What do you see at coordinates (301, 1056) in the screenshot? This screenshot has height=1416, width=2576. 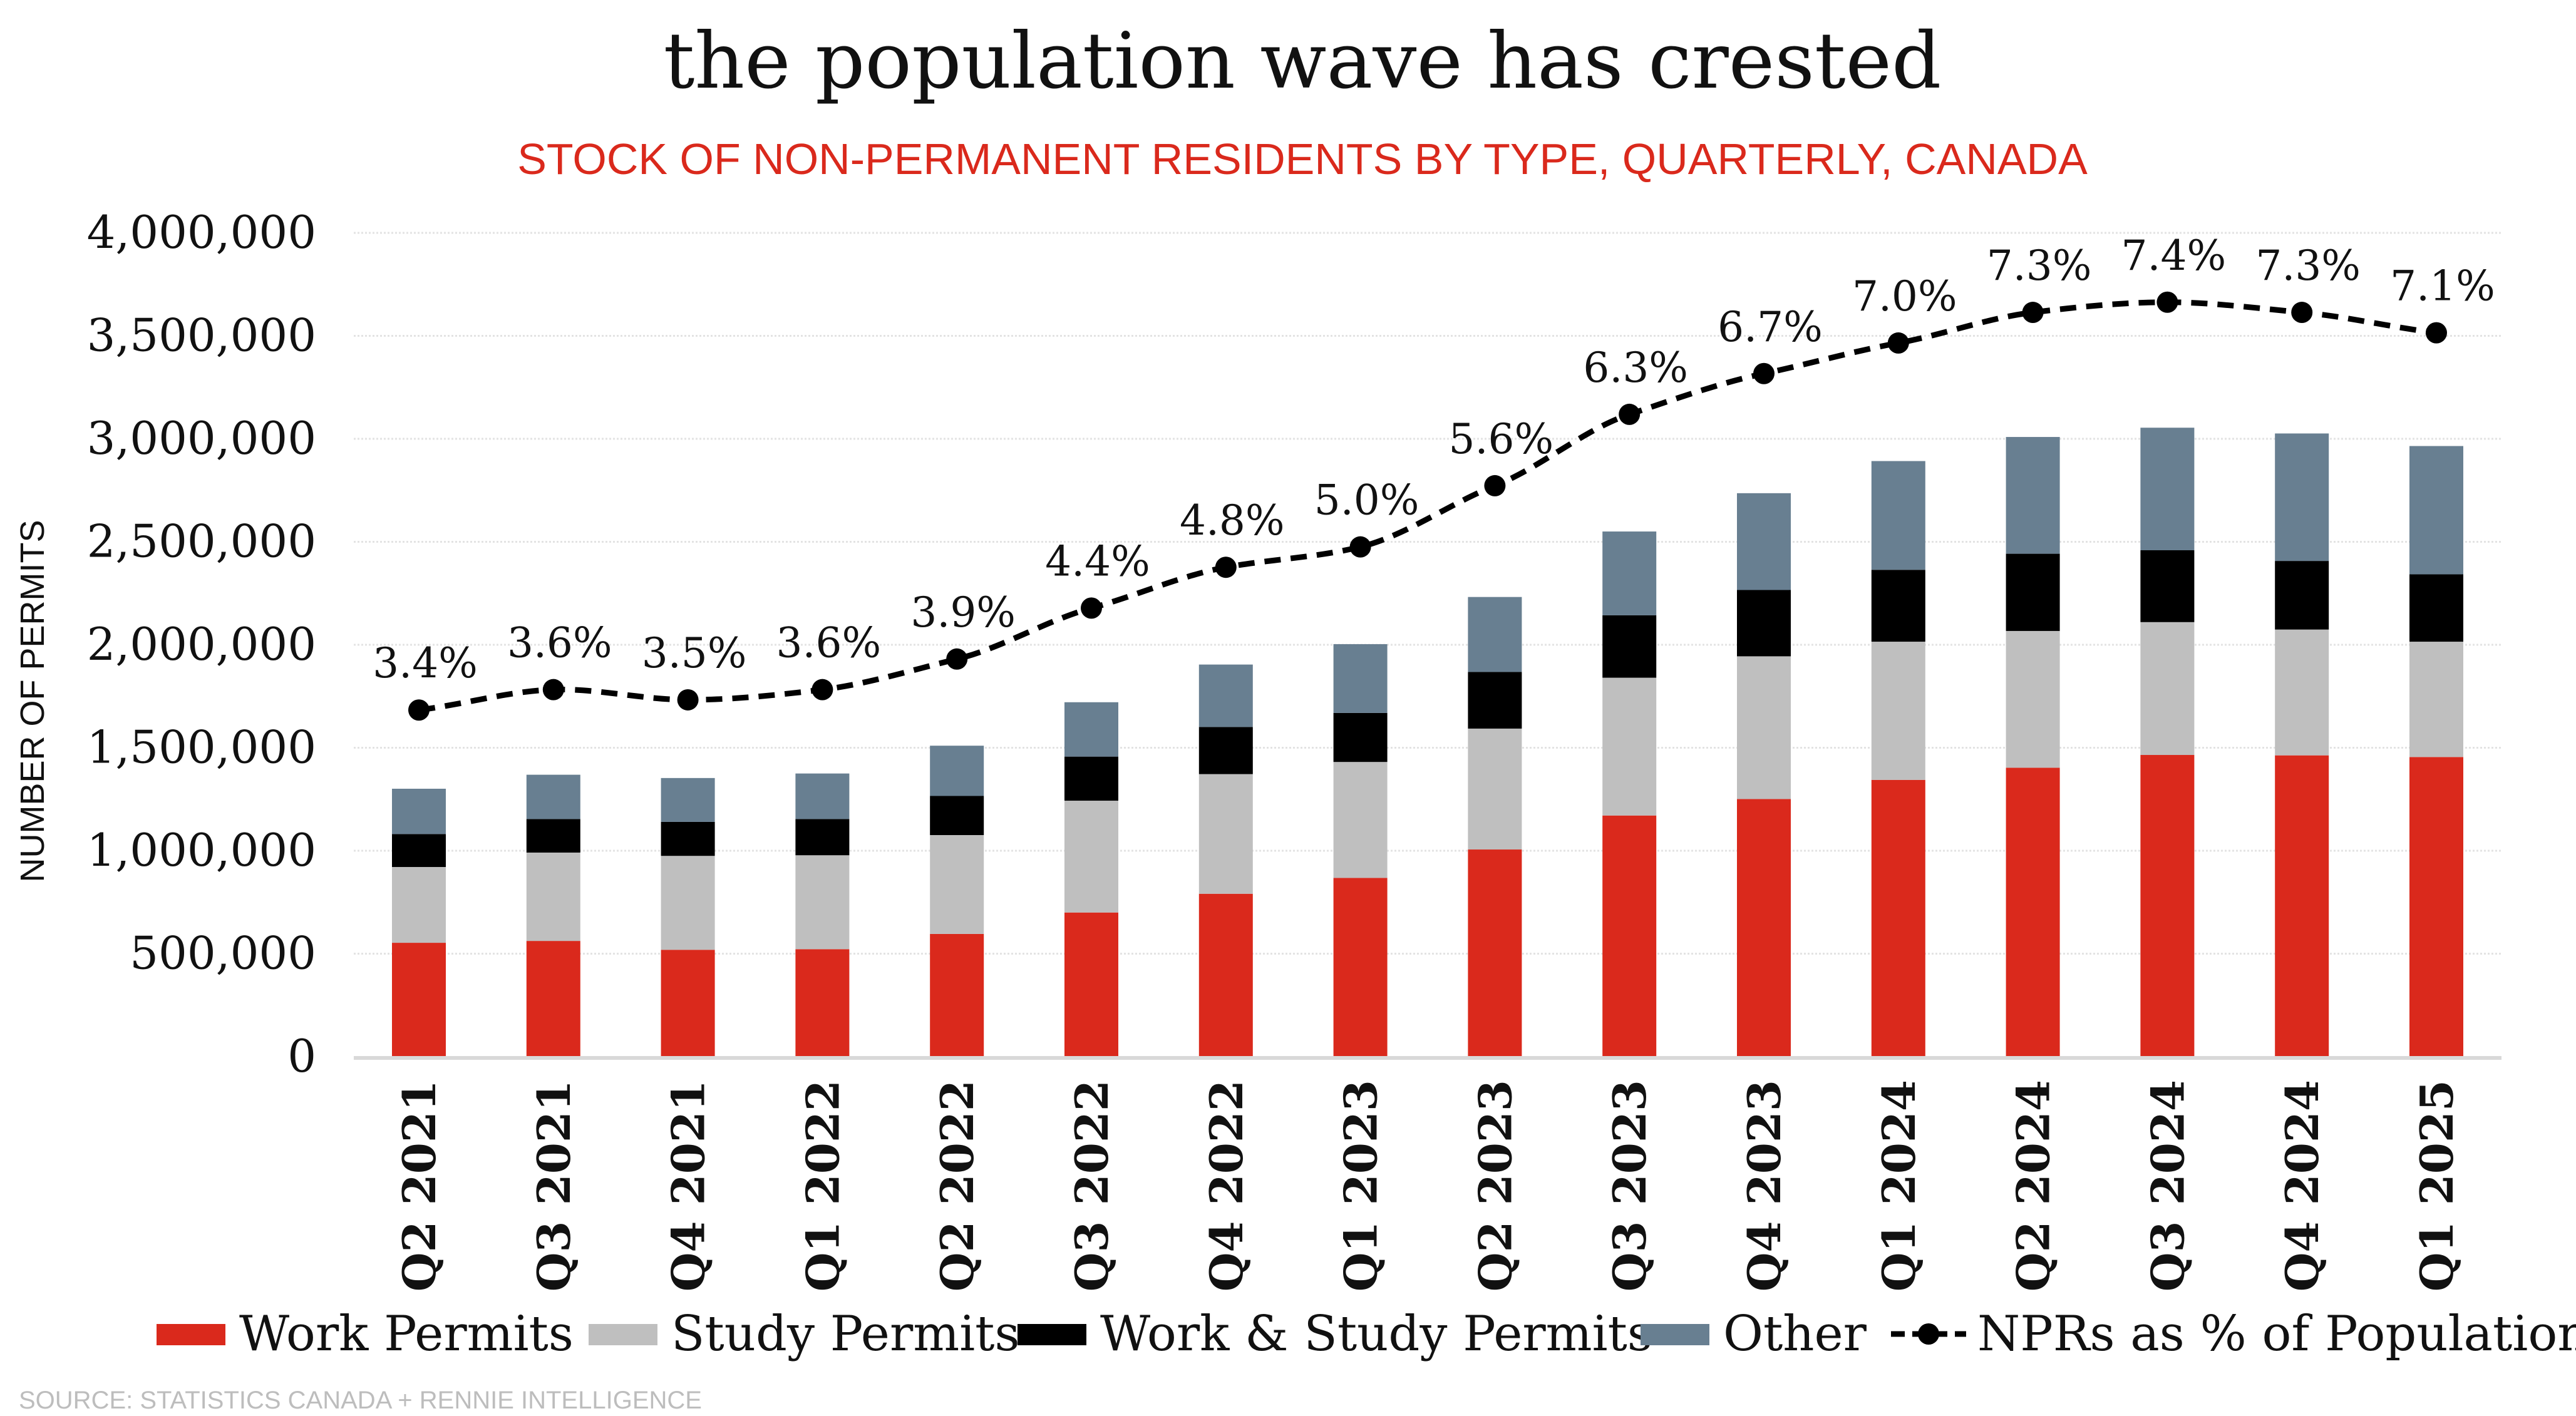 I see `y-tick-label: 0` at bounding box center [301, 1056].